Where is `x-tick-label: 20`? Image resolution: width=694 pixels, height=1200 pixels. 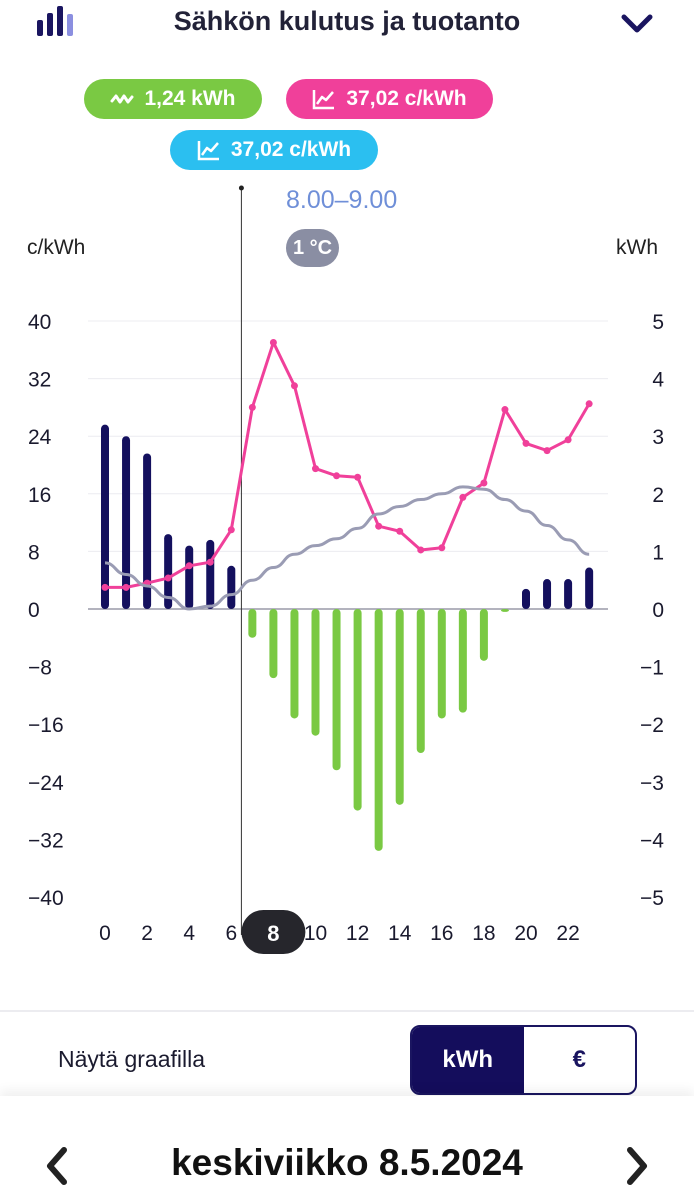 x-tick-label: 20 is located at coordinates (525, 933).